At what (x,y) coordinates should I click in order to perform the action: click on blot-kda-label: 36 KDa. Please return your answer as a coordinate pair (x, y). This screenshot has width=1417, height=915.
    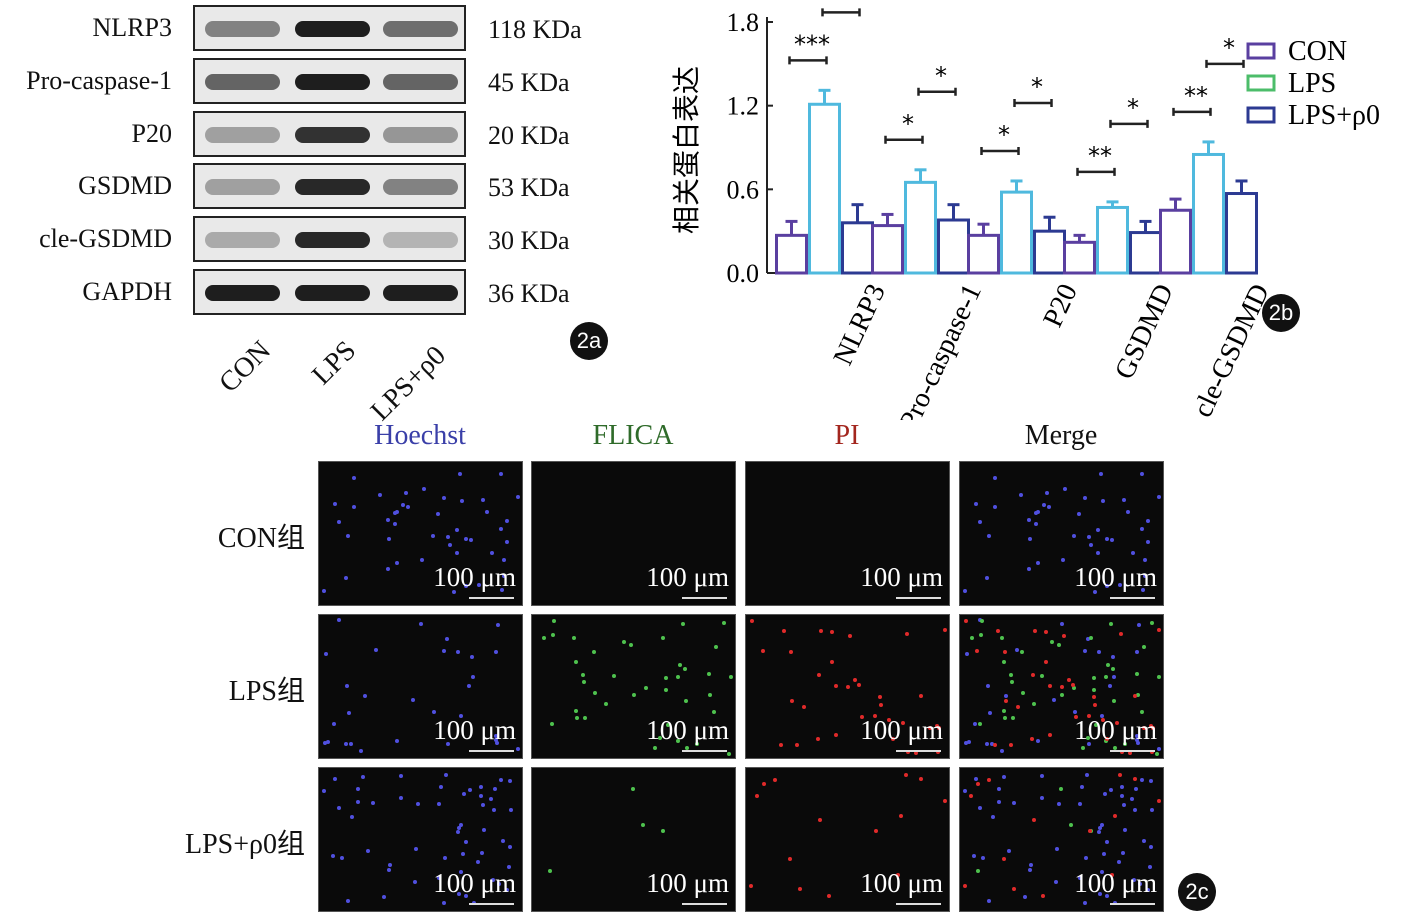
    Looking at the image, I should click on (529, 293).